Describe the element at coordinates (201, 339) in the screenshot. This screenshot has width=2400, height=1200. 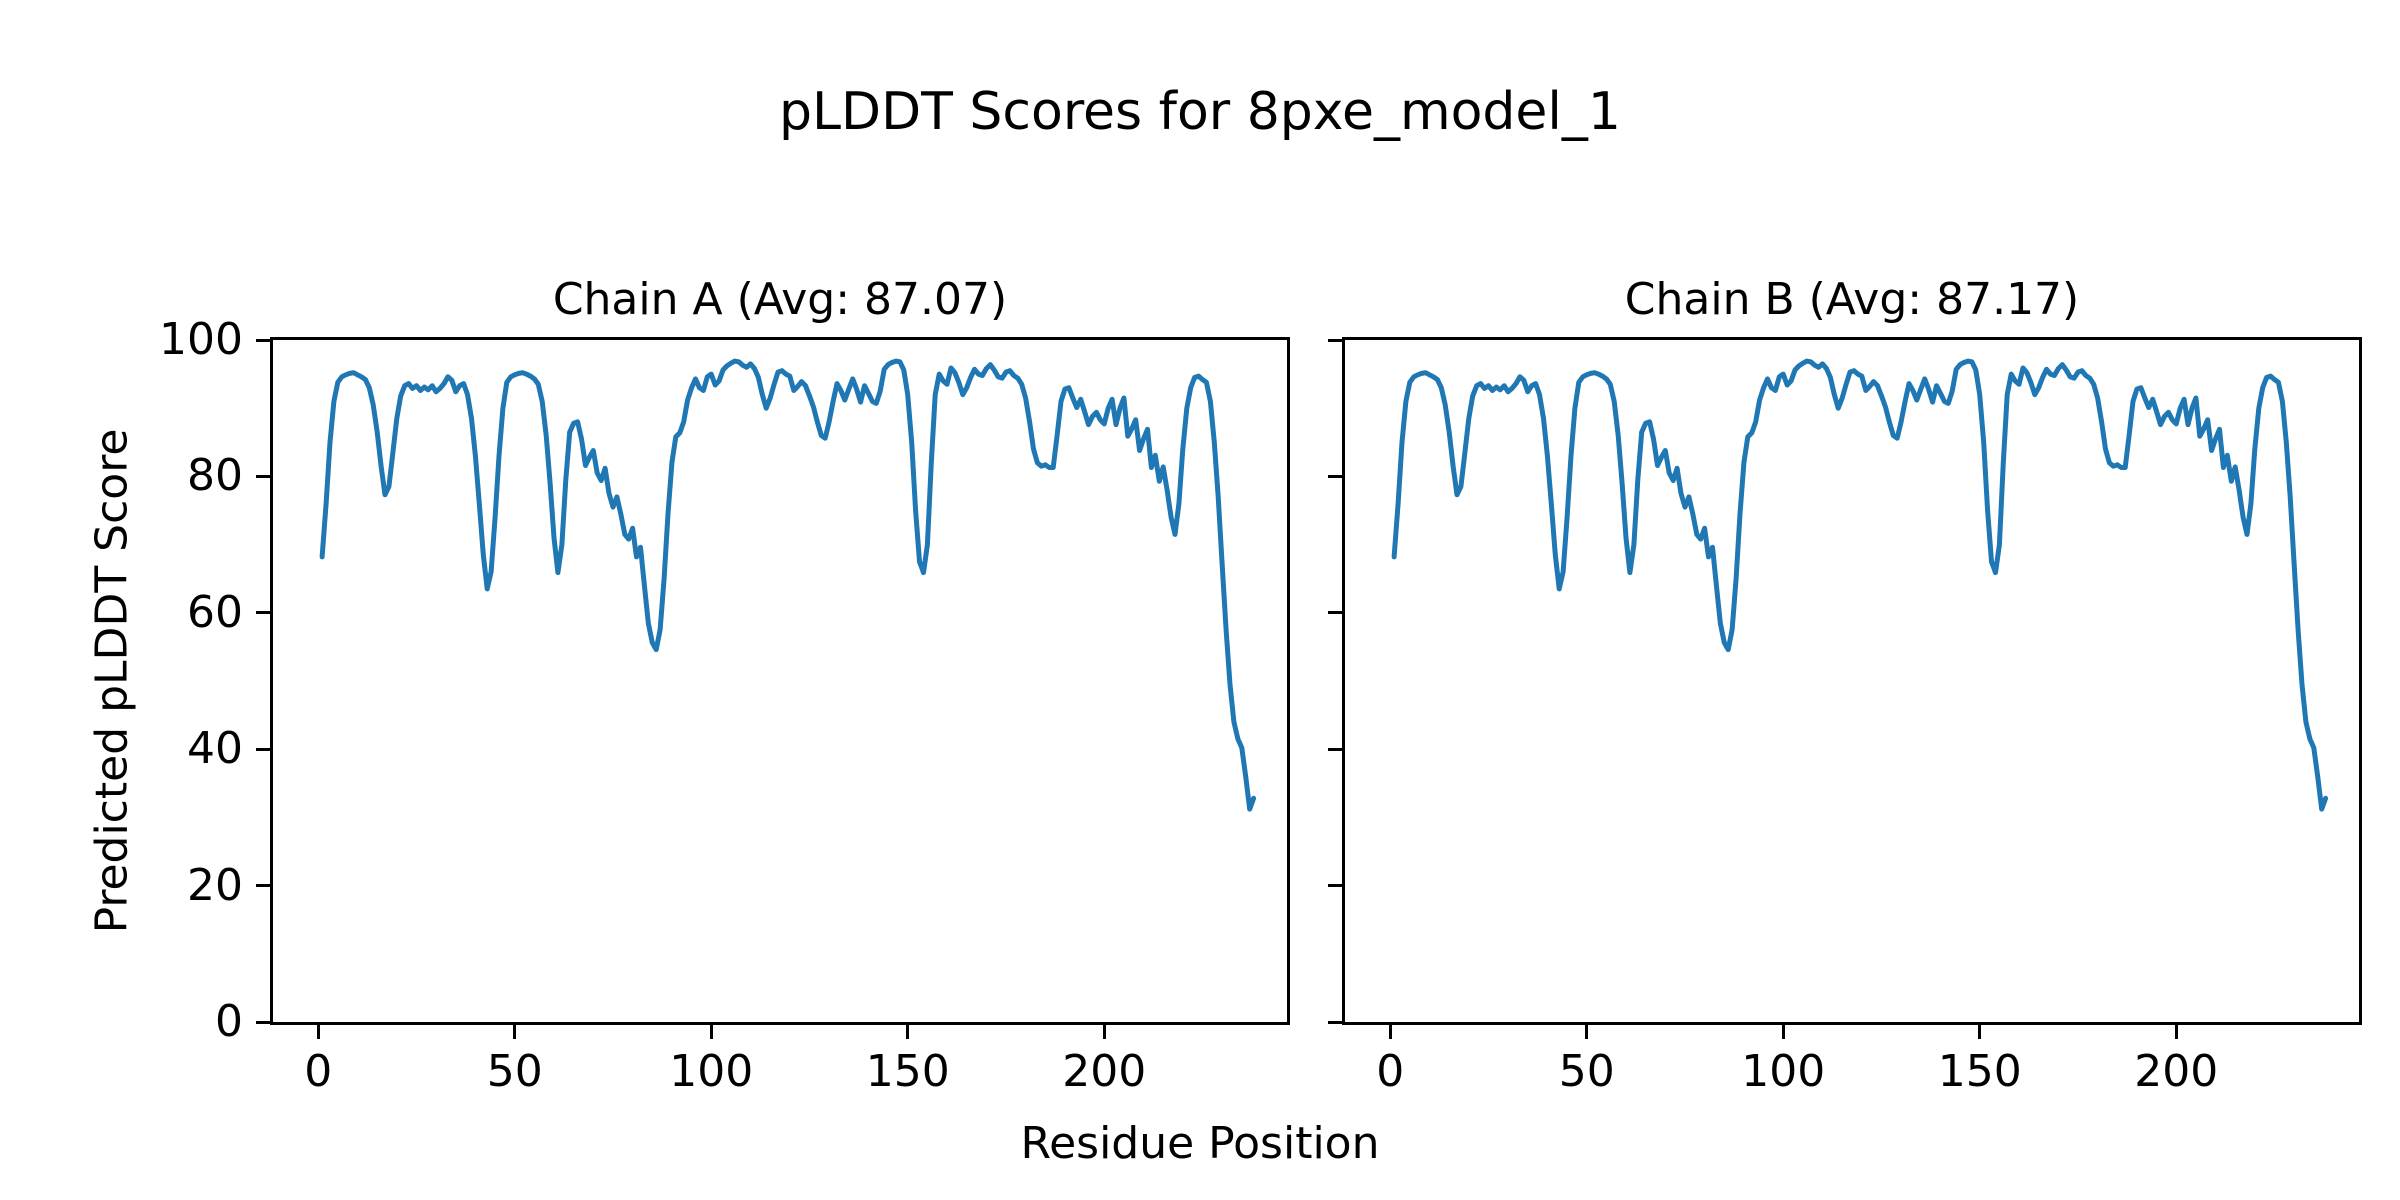
I see `y-tick-label: 100` at that location.